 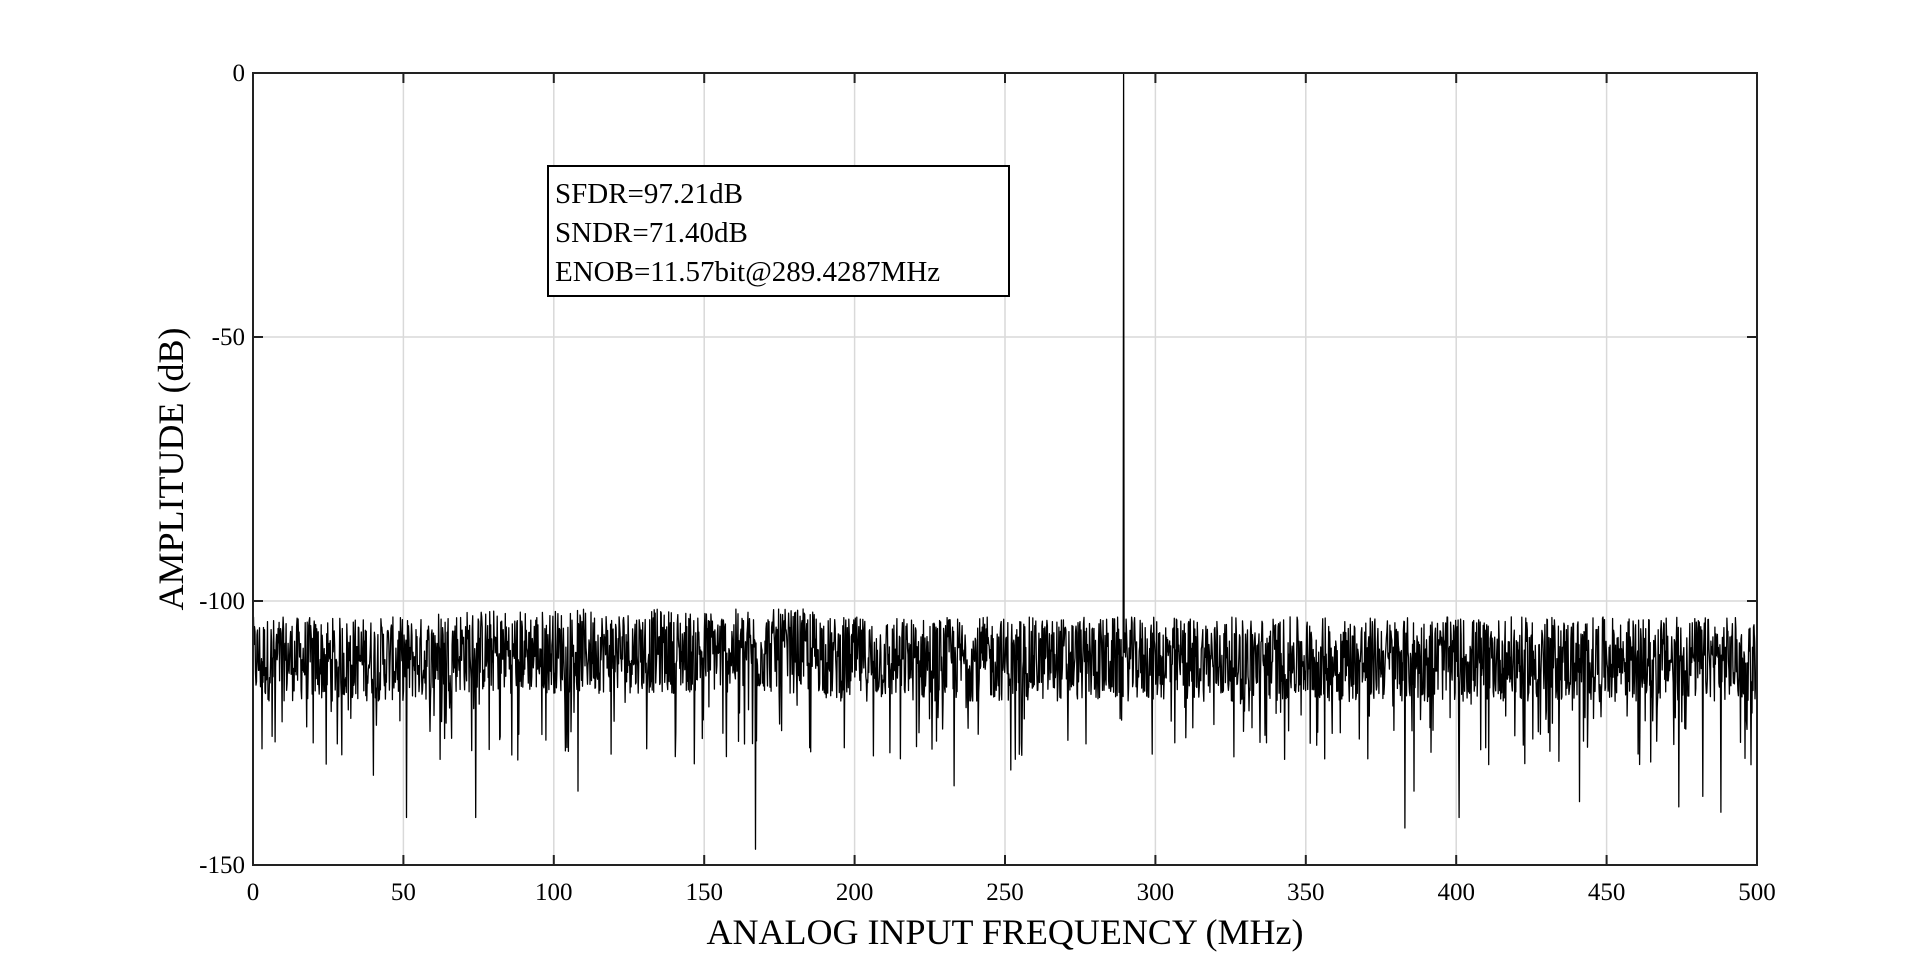 What do you see at coordinates (554, 892) in the screenshot?
I see `x-tick-label: 100` at bounding box center [554, 892].